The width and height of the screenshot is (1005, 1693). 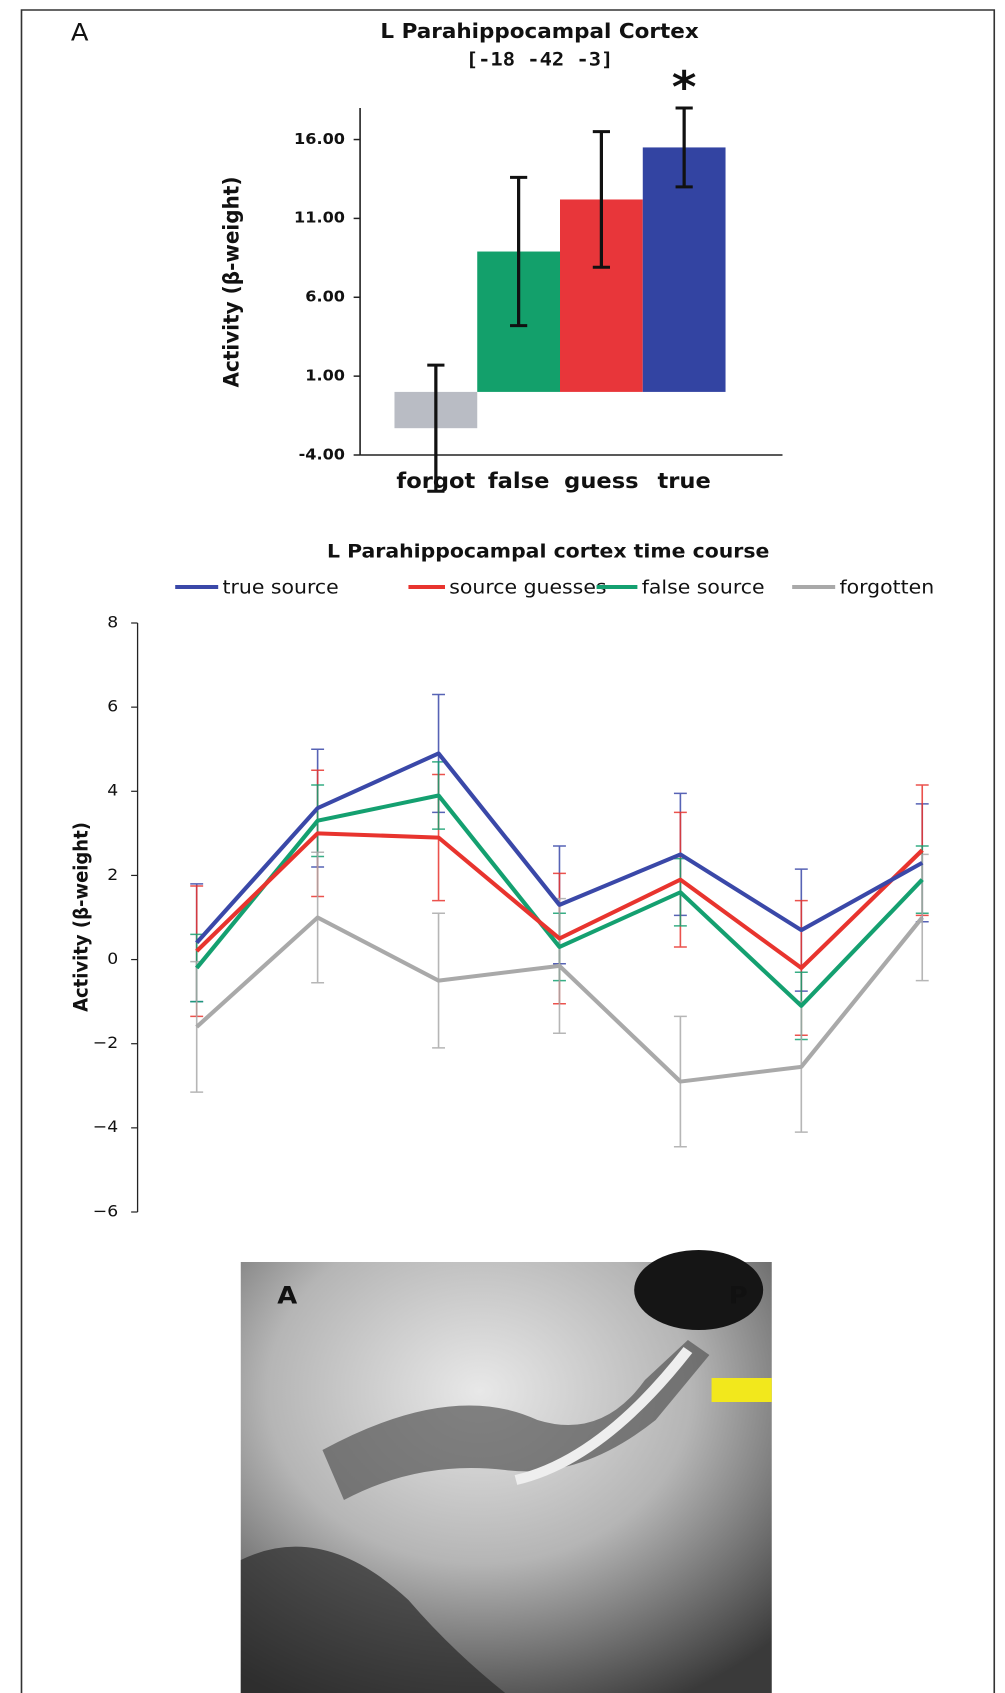 What do you see at coordinates (105, 1127) in the screenshot?
I see `y-tick-label: −4` at bounding box center [105, 1127].